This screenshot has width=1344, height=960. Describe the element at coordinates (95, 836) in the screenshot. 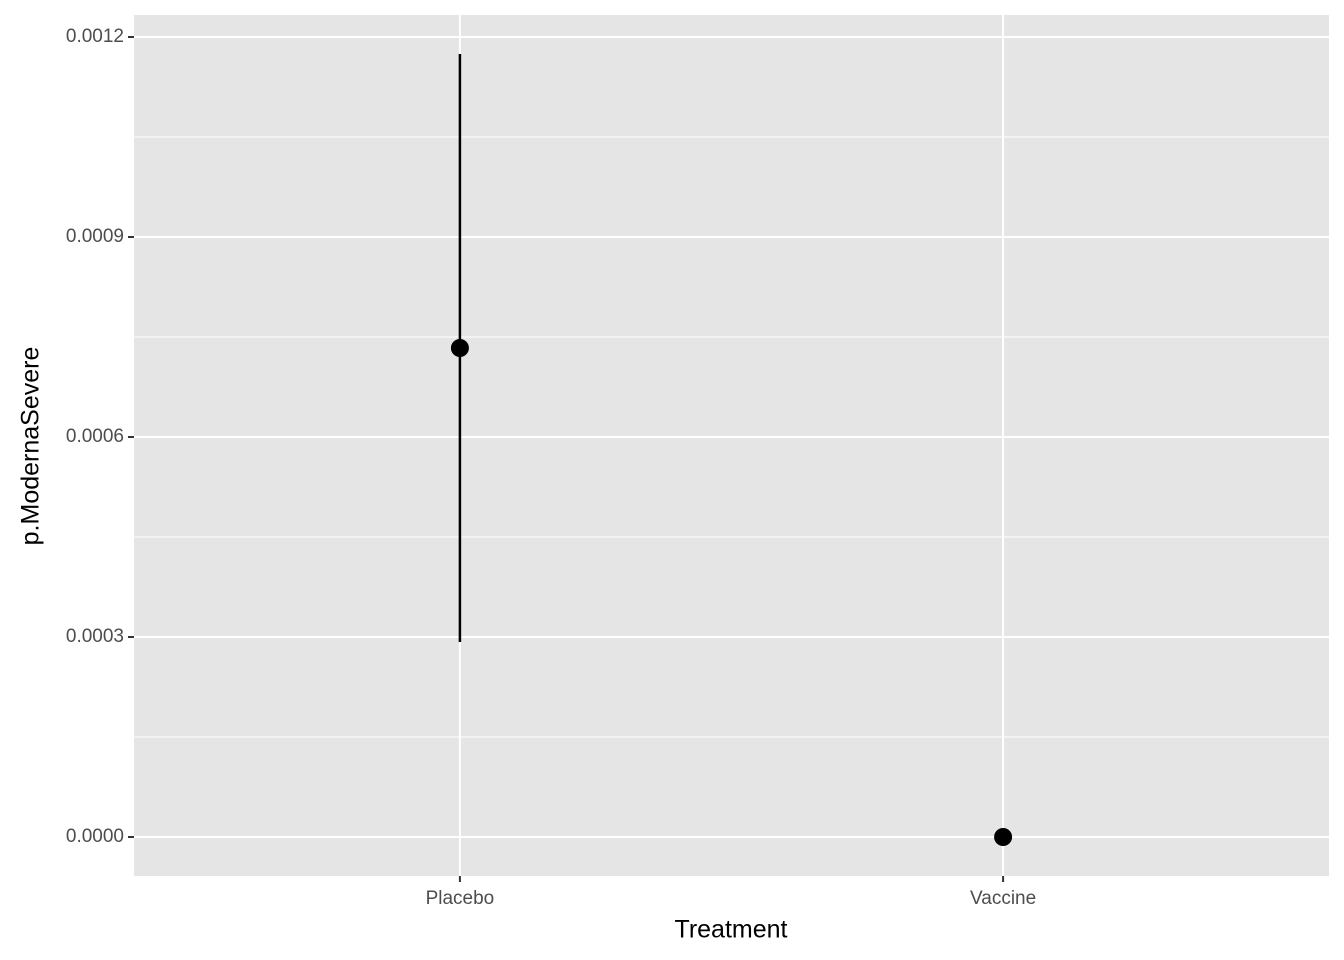

I see `y-tick-label: 0.0000` at that location.